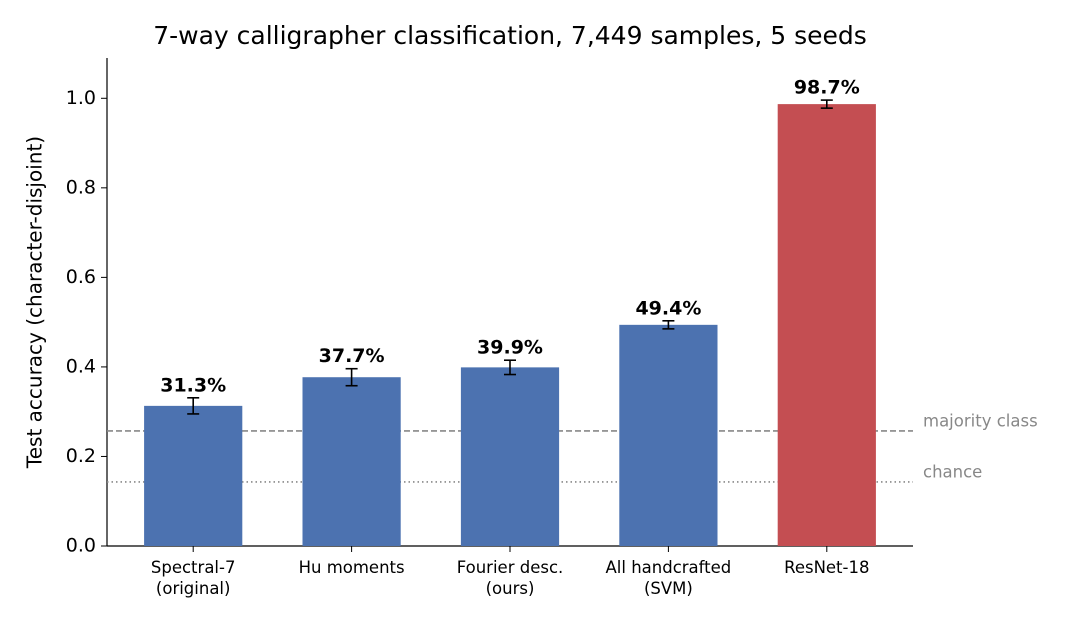  What do you see at coordinates (827, 567) in the screenshot?
I see `x-tick-label: ResNet-18` at bounding box center [827, 567].